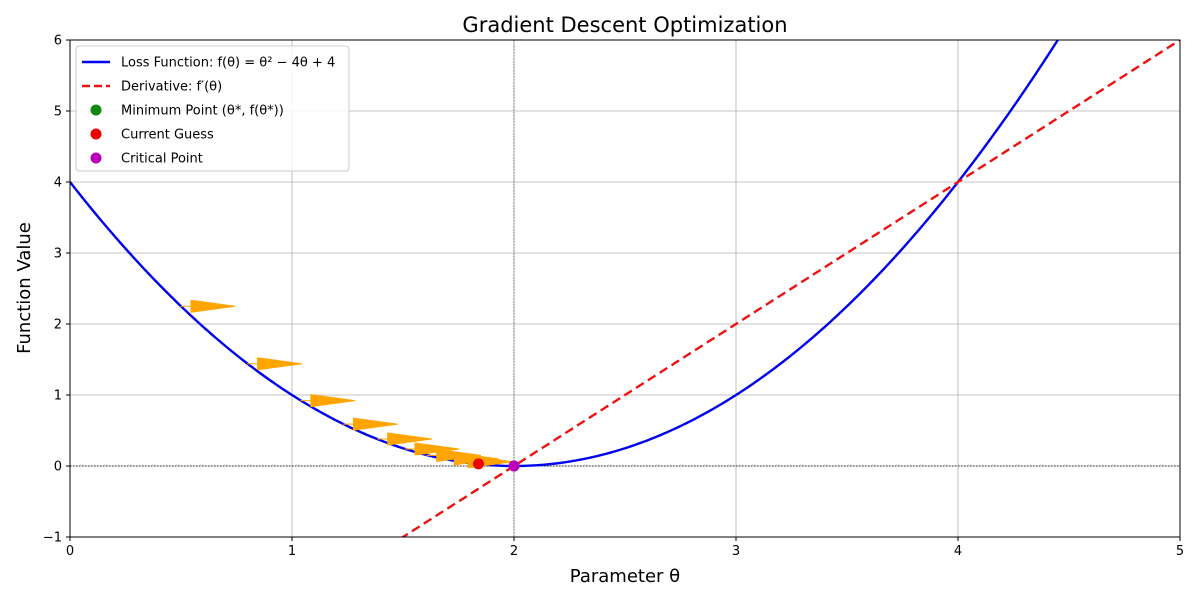 The image size is (1200, 600). Describe the element at coordinates (1180, 551) in the screenshot. I see `x-tick-label: 5` at that location.